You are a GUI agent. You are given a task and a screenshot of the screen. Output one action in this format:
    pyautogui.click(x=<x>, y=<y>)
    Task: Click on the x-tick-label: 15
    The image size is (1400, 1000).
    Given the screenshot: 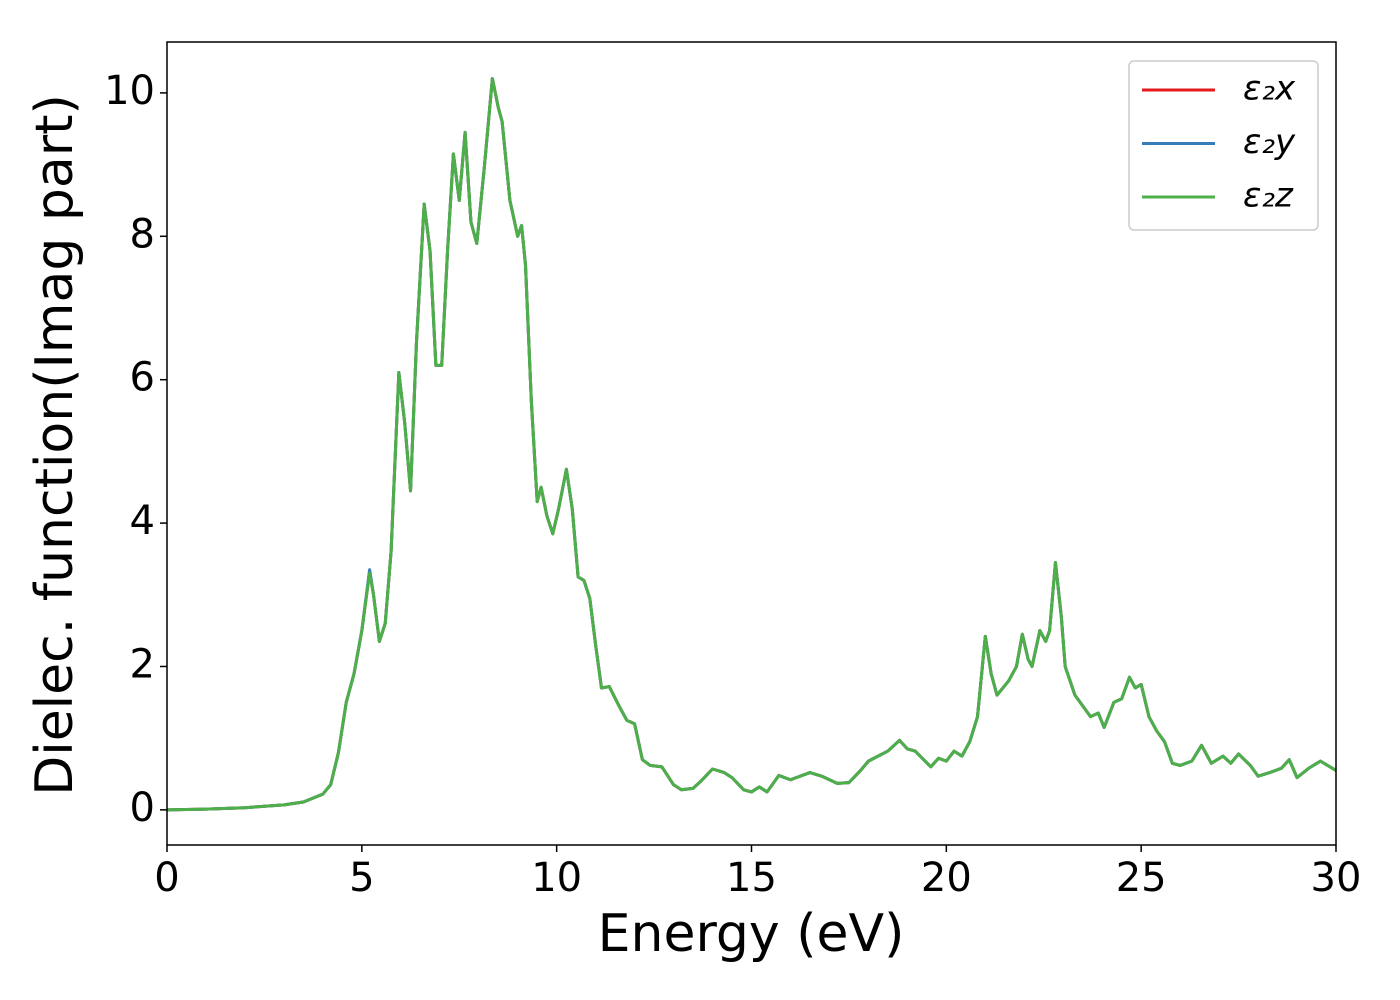 What is the action you would take?
    pyautogui.click(x=751, y=878)
    